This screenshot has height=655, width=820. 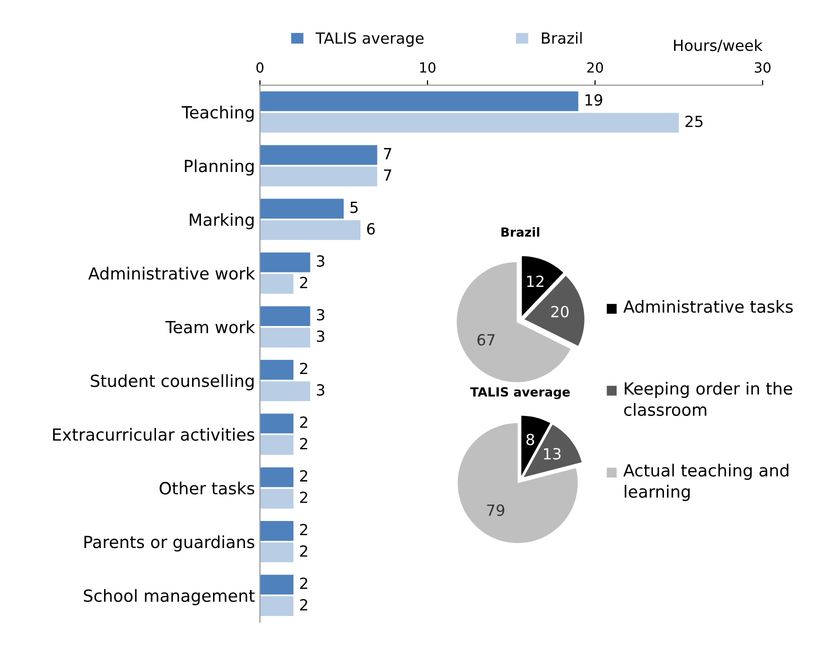 I want to click on legend-label: Actual teaching and learning, so click(x=705, y=483).